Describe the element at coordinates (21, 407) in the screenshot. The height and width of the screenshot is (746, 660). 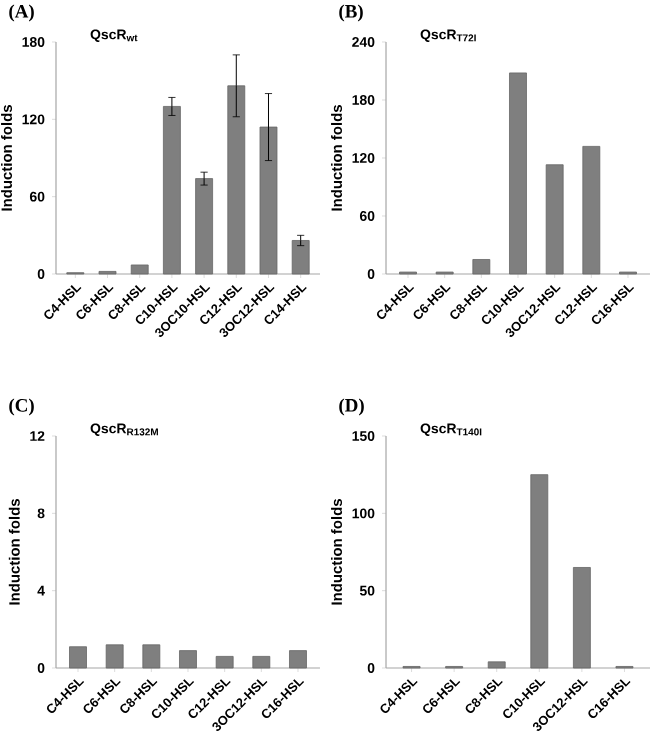
I see `text: (C)` at that location.